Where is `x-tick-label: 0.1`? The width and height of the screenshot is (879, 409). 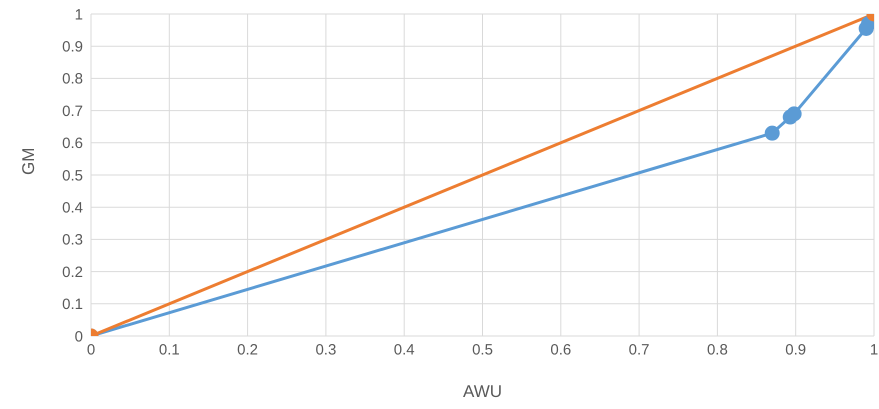 x-tick-label: 0.1 is located at coordinates (169, 350).